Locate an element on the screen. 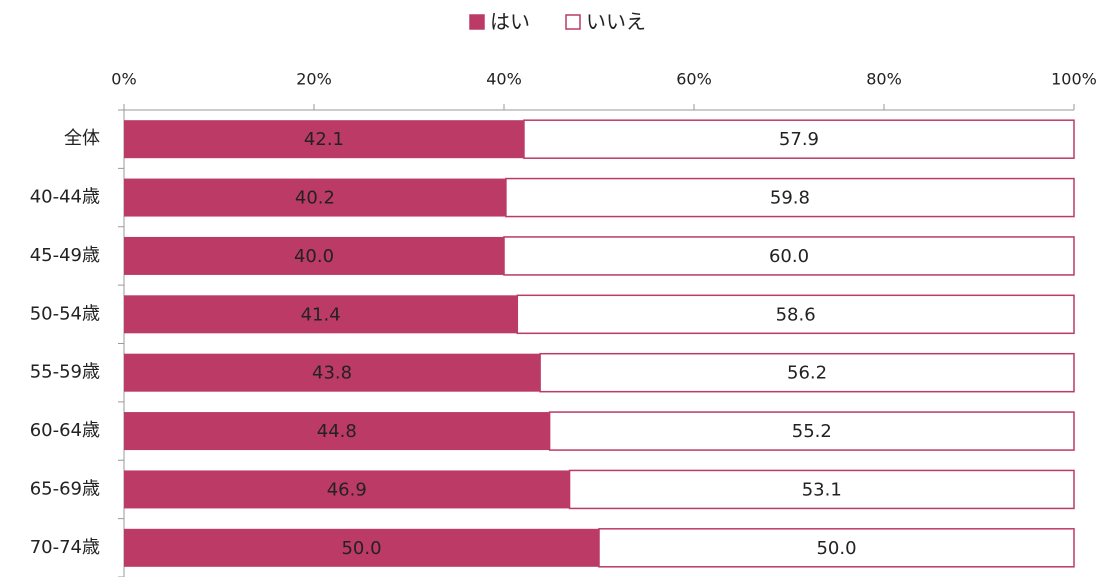 The height and width of the screenshot is (577, 1102). data-label: 53.1 is located at coordinates (822, 489).